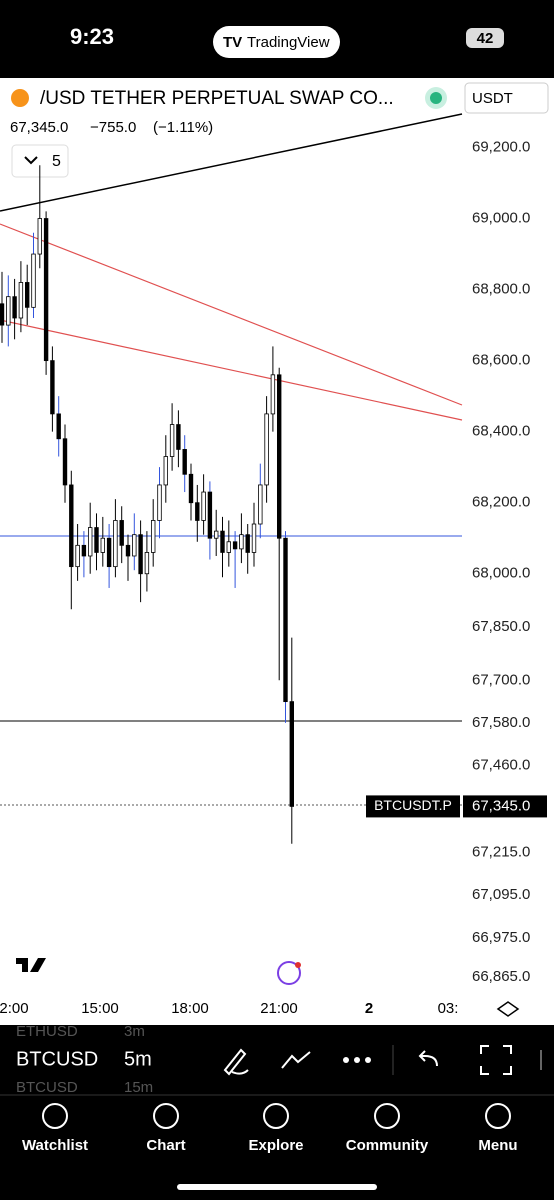  I want to click on y-tick-label: 67,850.0, so click(501, 626).